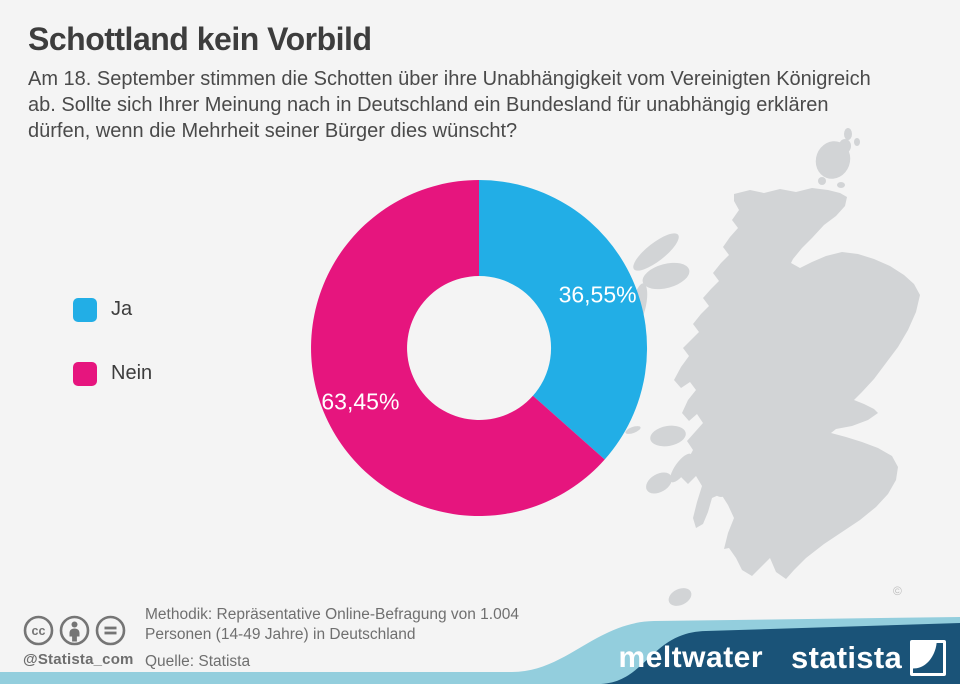 The image size is (960, 684). Describe the element at coordinates (122, 309) in the screenshot. I see `legend-label-ja: Ja` at that location.